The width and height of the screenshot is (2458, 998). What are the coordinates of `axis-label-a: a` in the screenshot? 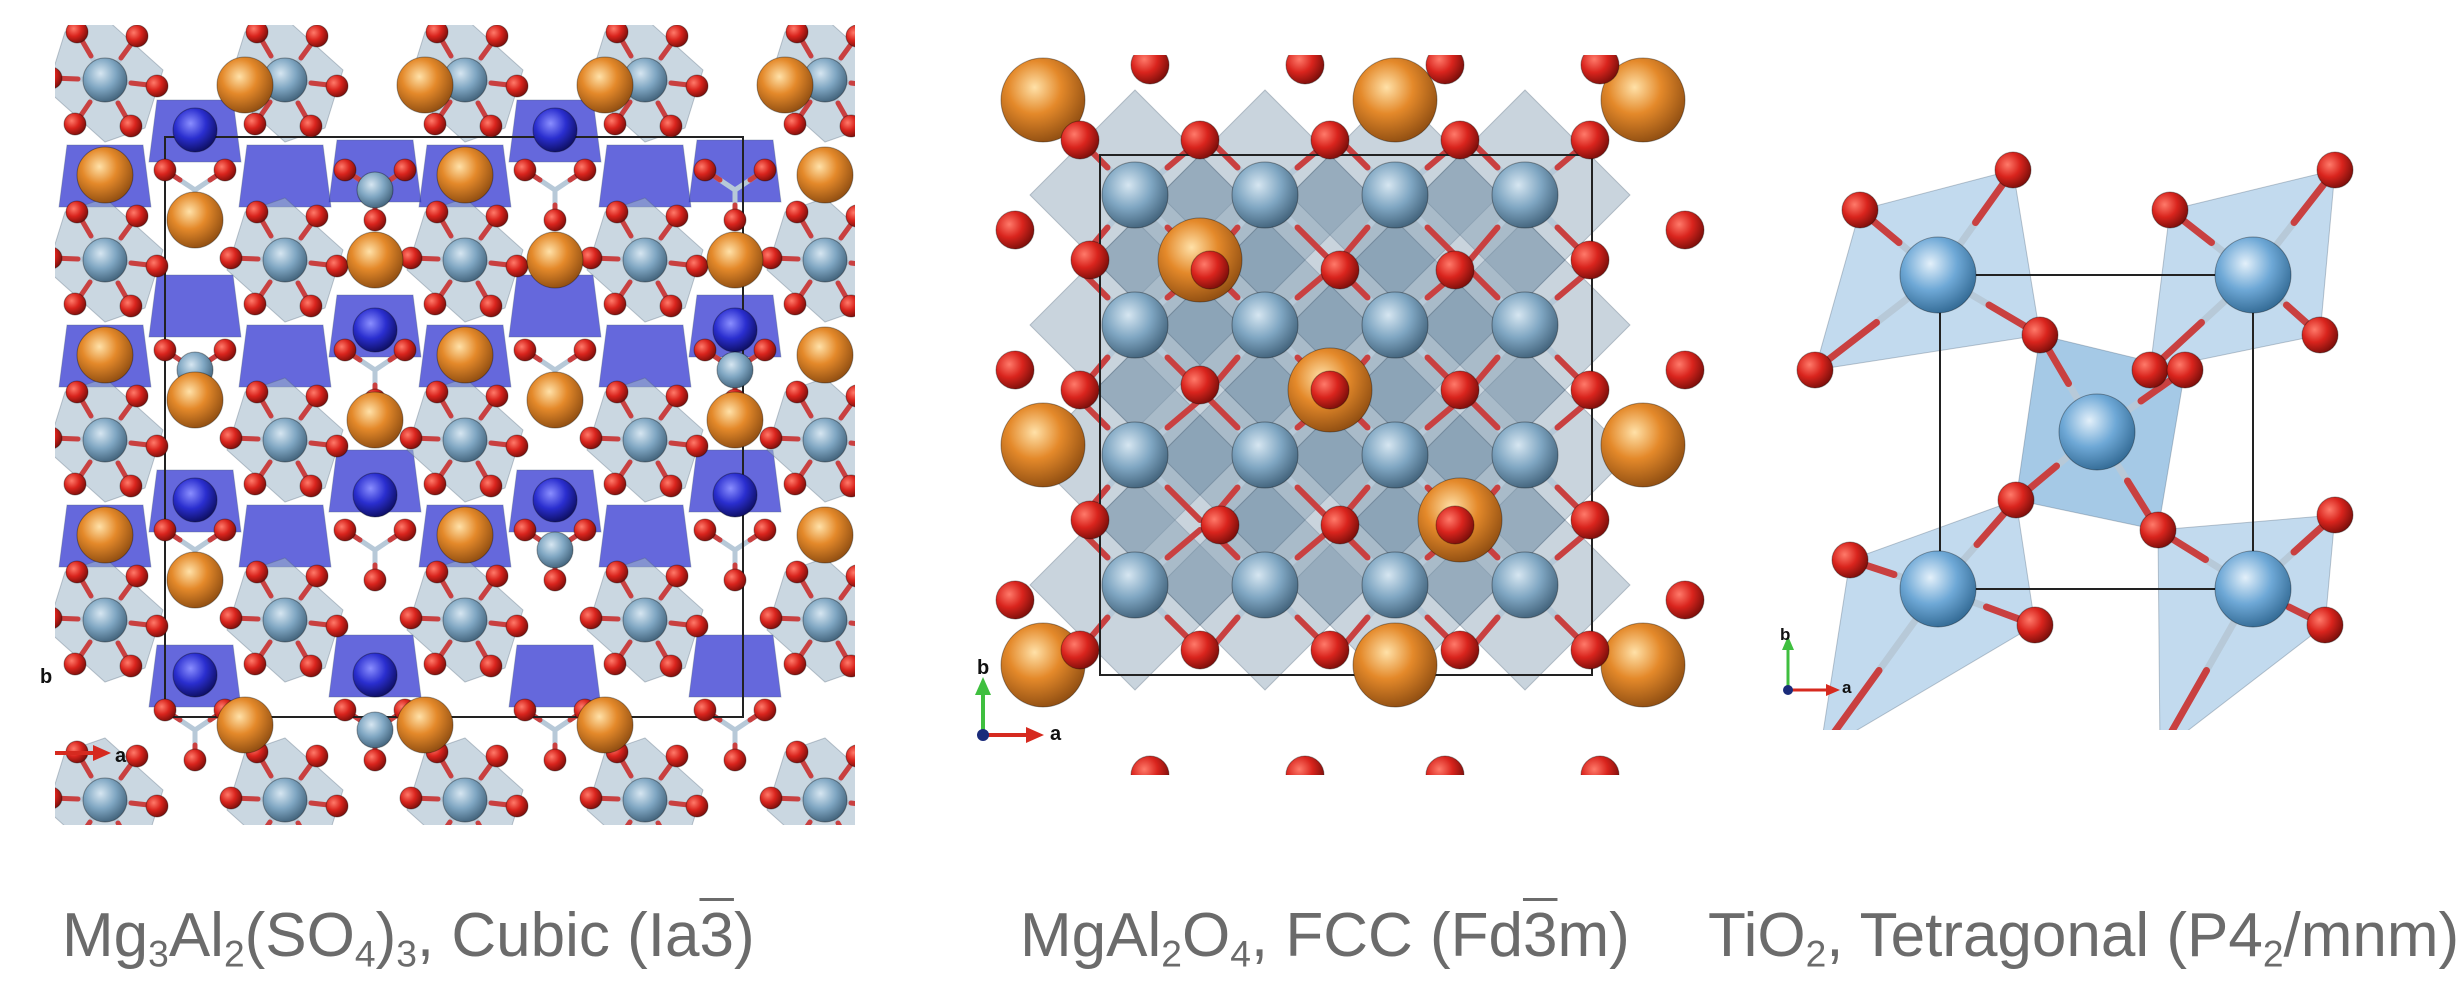 It's located at (121, 756).